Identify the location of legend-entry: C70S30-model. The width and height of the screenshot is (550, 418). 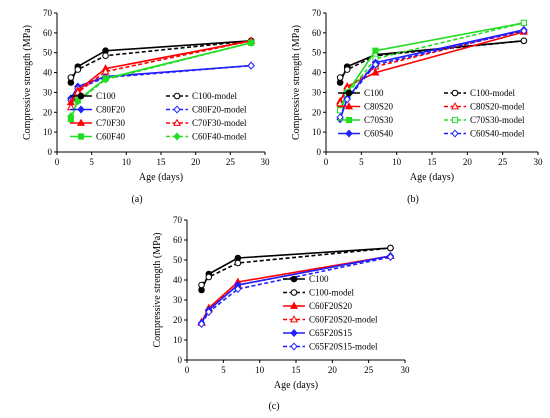
(484, 120).